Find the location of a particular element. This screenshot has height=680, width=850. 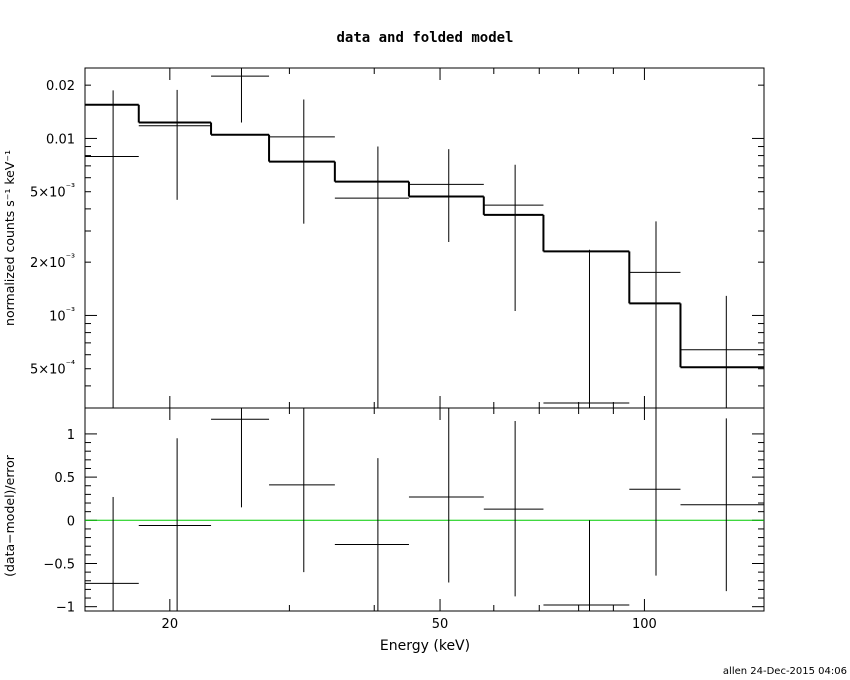

x-tick-label: 50 is located at coordinates (440, 624).